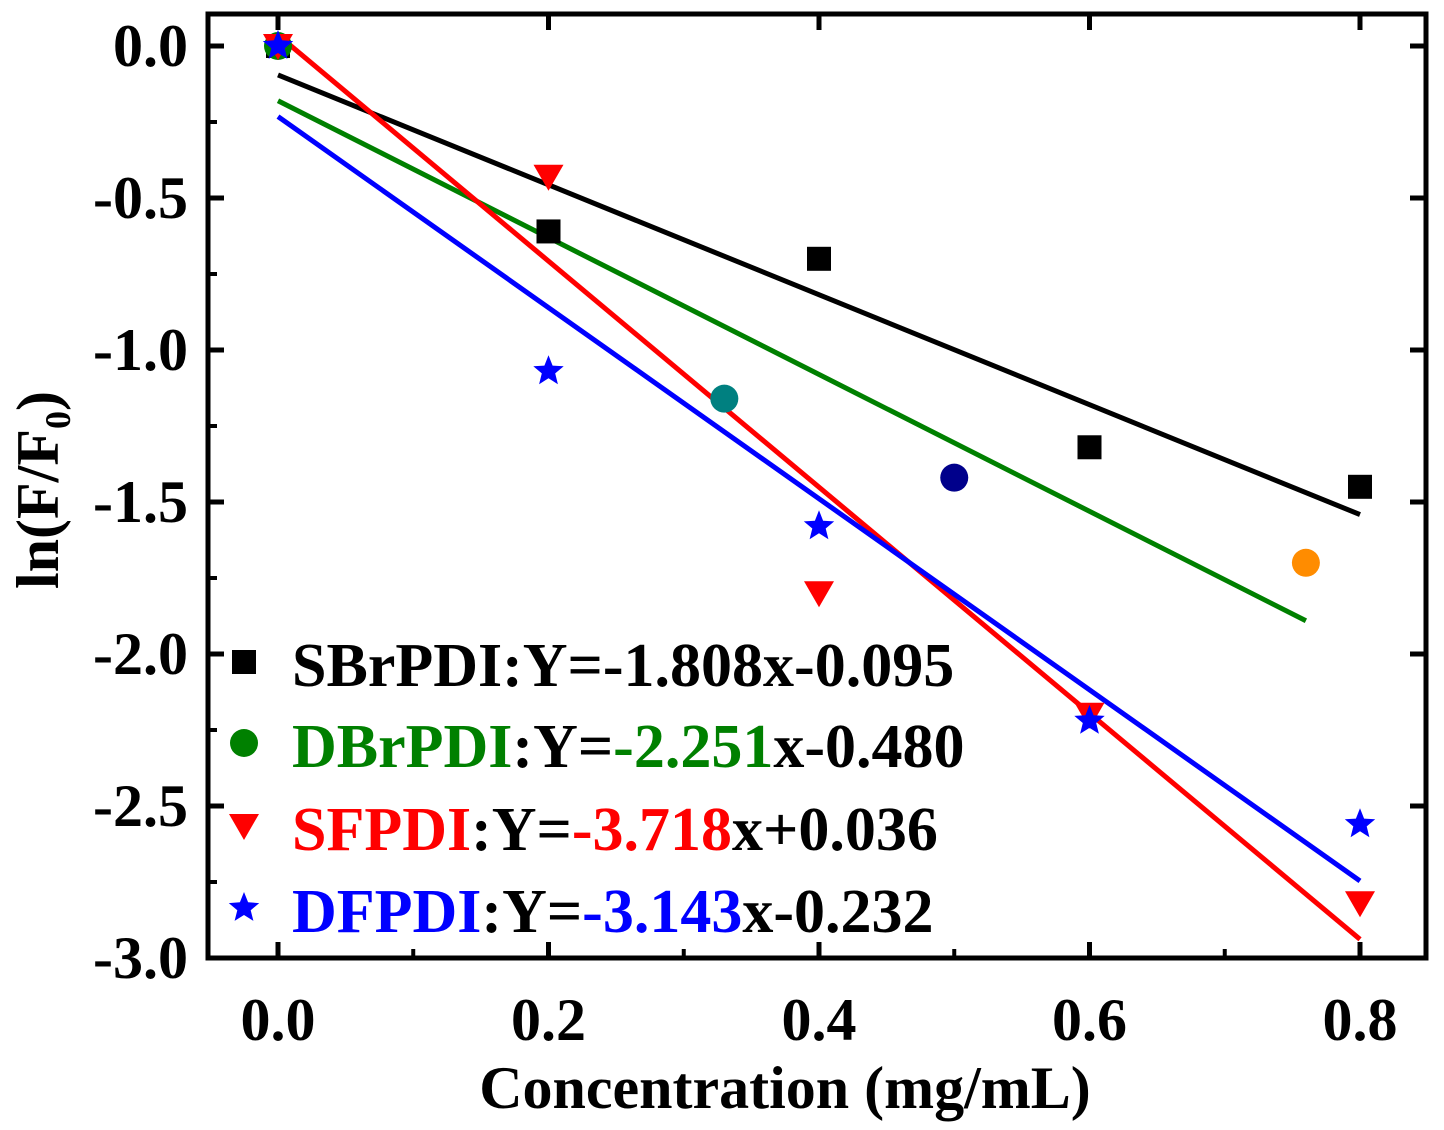 The image size is (1444, 1130). Describe the element at coordinates (38, 490) in the screenshot. I see `y-axis-title: ln(F/F₀)` at that location.